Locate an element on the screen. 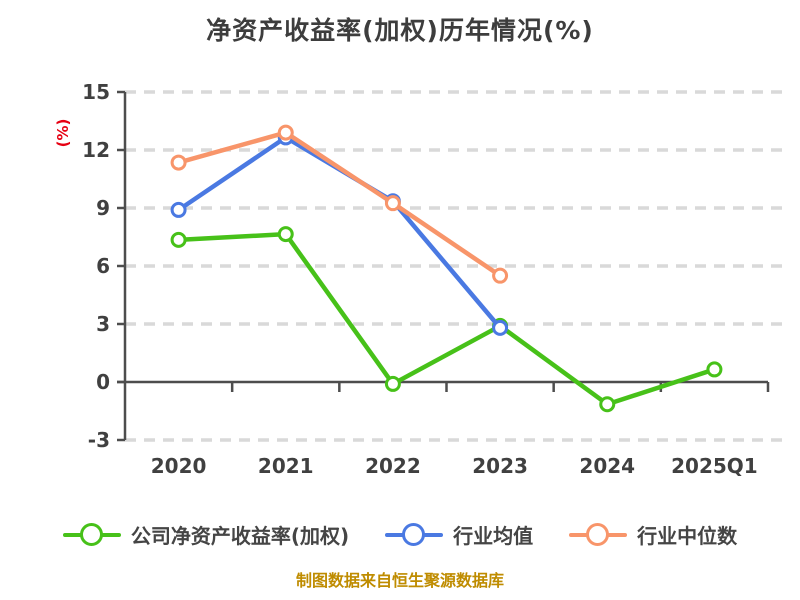 The width and height of the screenshot is (800, 600). x-tick-label: 2021 is located at coordinates (286, 466).